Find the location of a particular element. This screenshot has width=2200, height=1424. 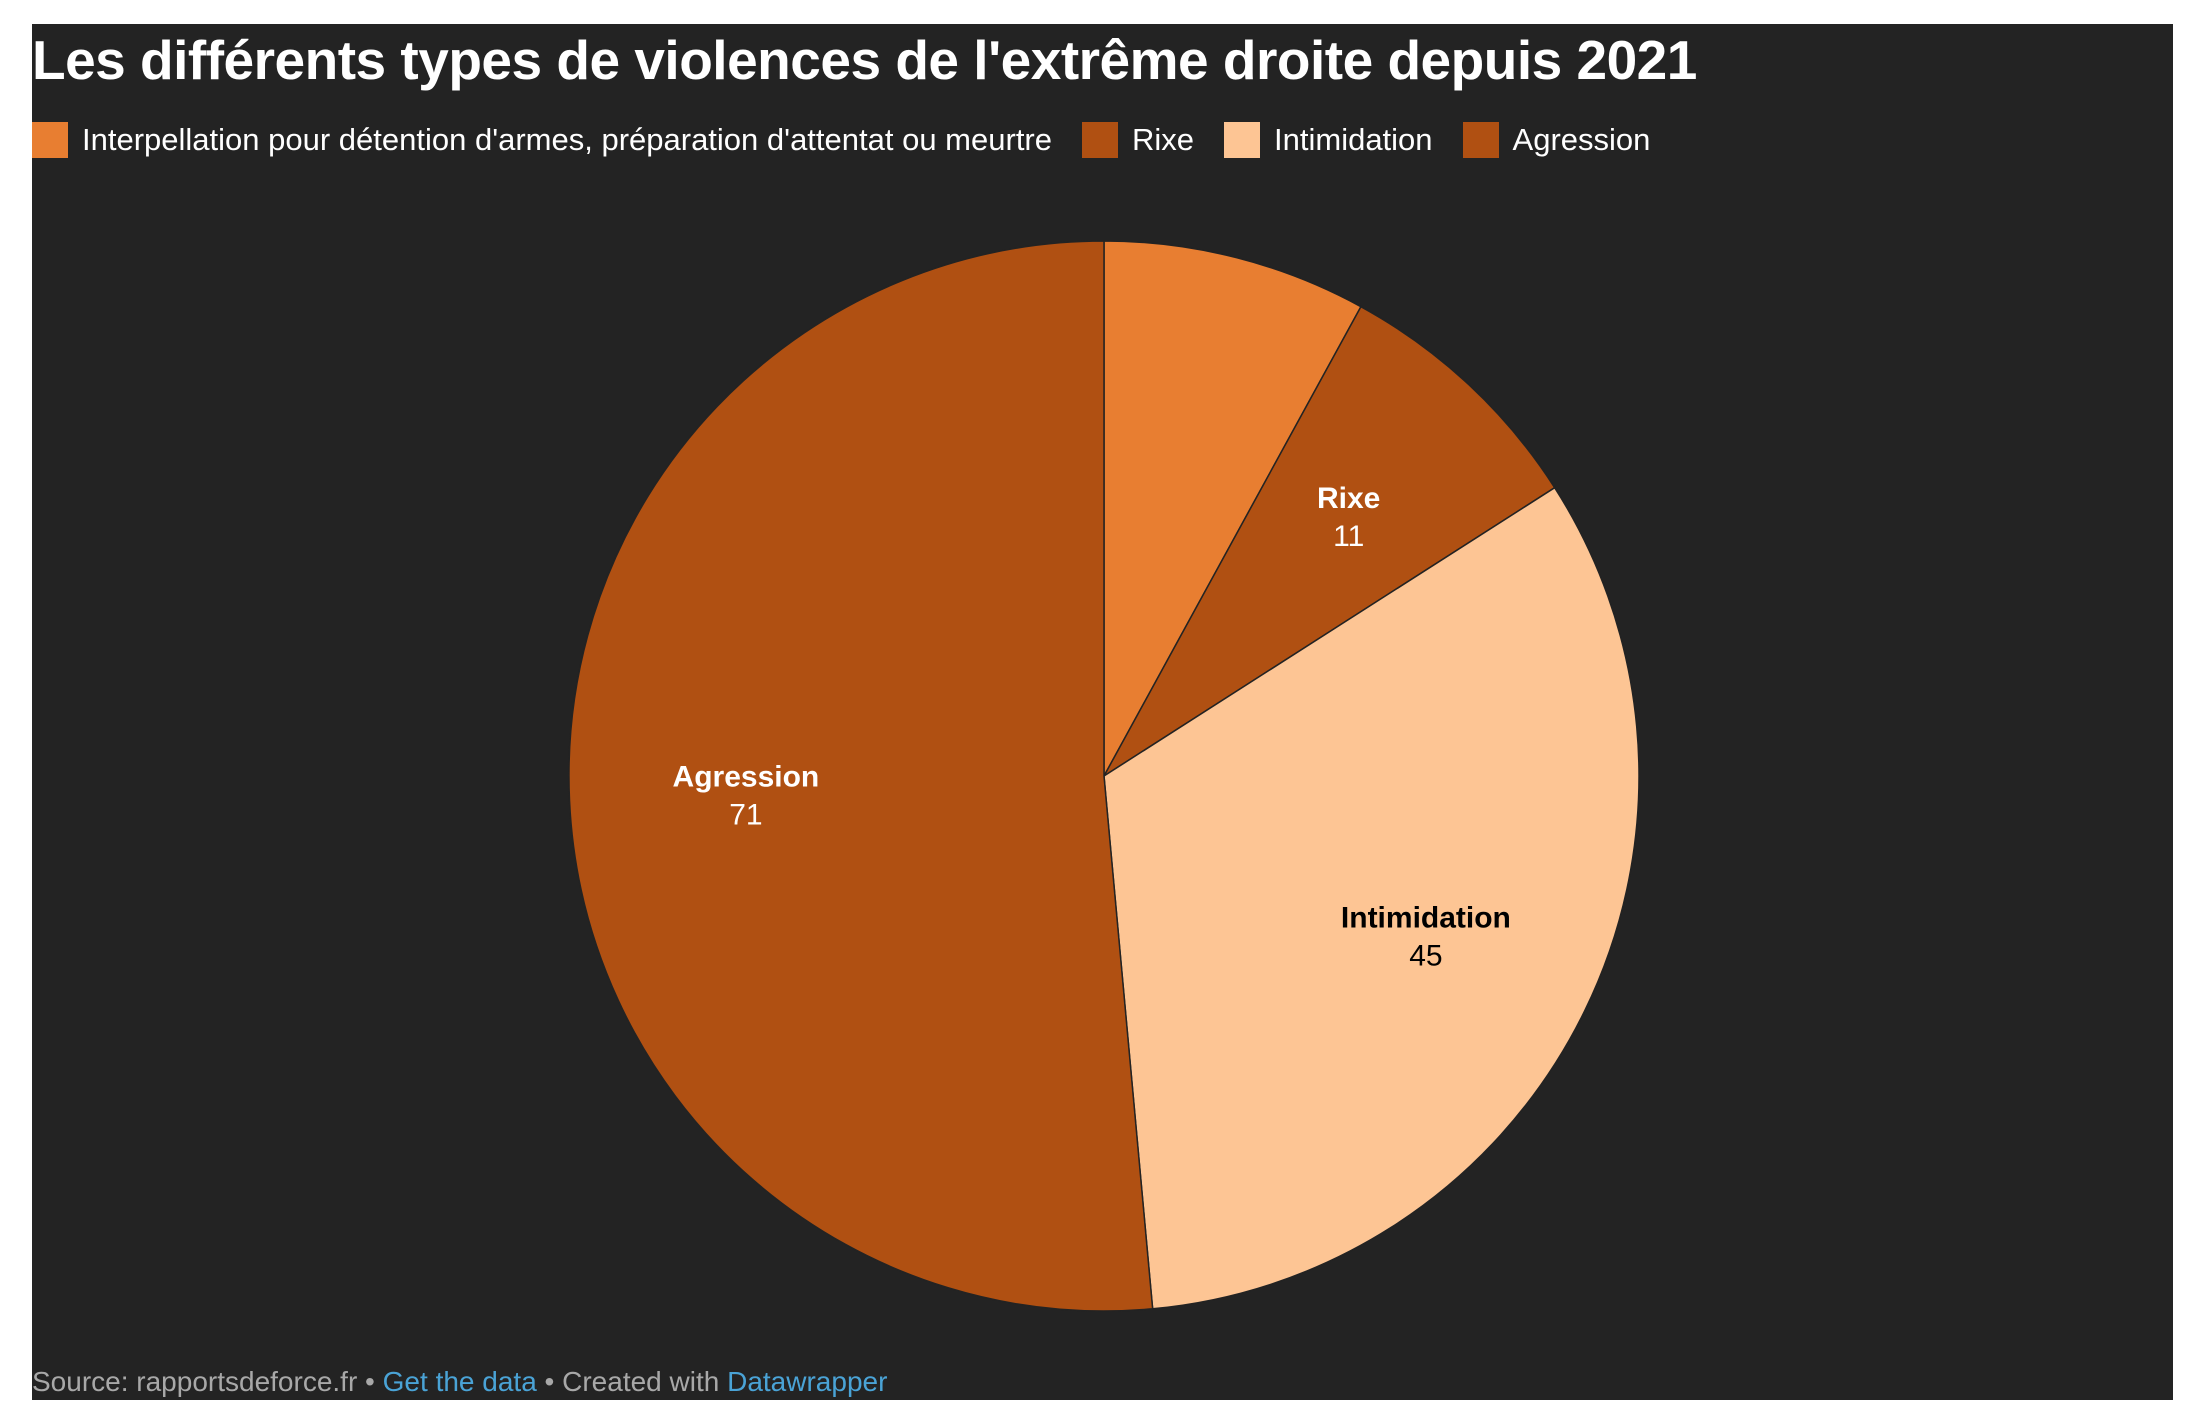

datawrapper-link: Datawrapper is located at coordinates (807, 1381).